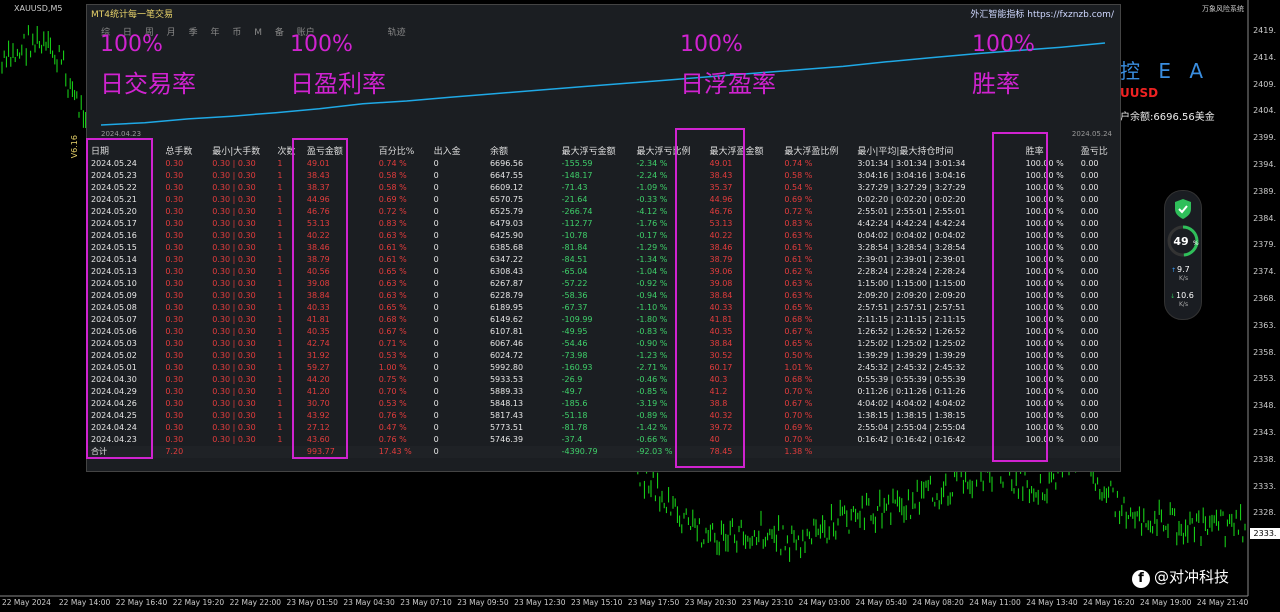 Image resolution: width=1280 pixels, height=612 pixels. Describe the element at coordinates (588, 152) in the screenshot. I see `col-header-max-float-loss: 最大浮亏金额` at that location.